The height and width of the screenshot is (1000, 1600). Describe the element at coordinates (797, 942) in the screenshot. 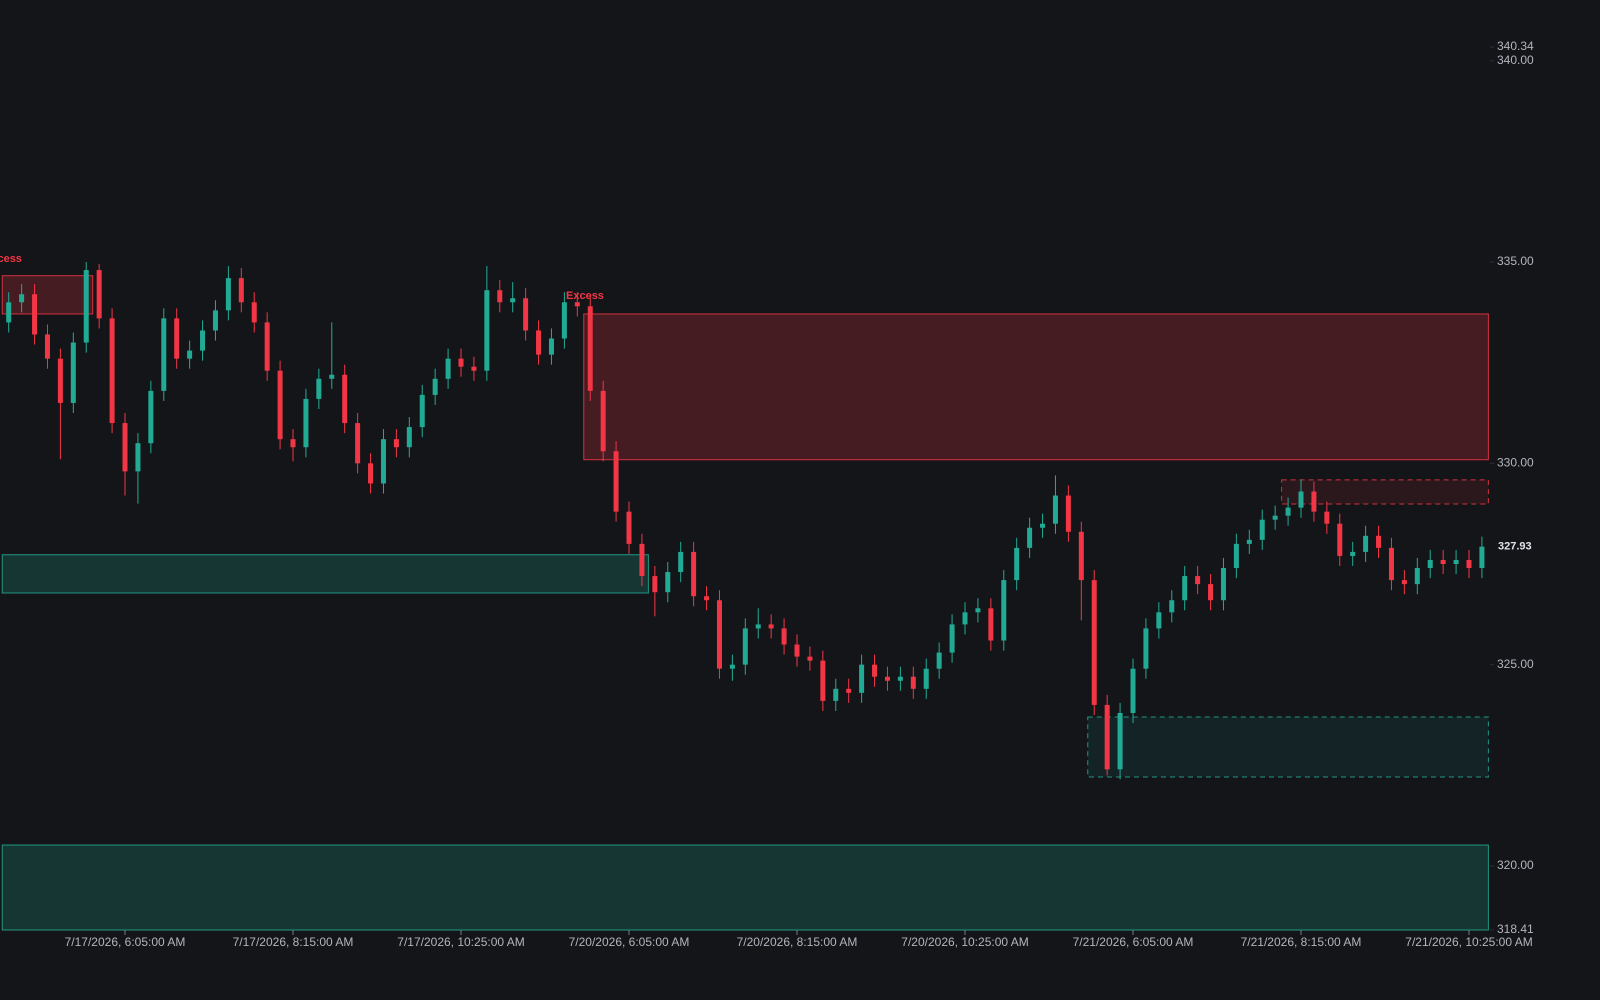

I see `x-tick-label: 7/20/2026, 8:15:00 AM` at that location.